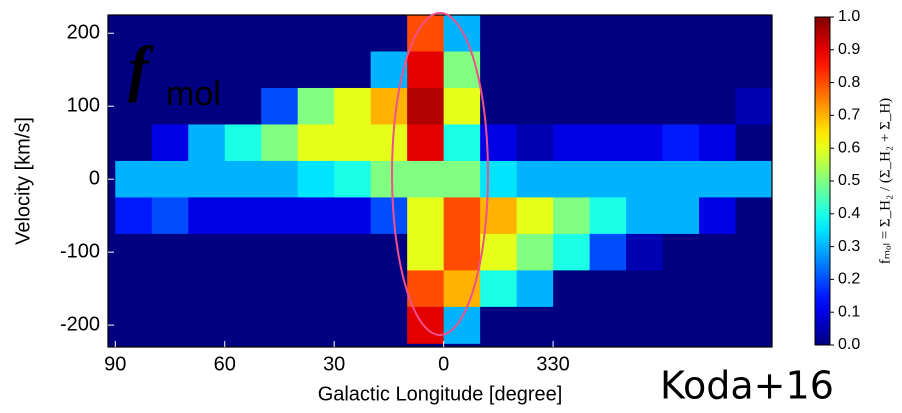  I want to click on colorbar-tick-label: 0.7, so click(849, 115).